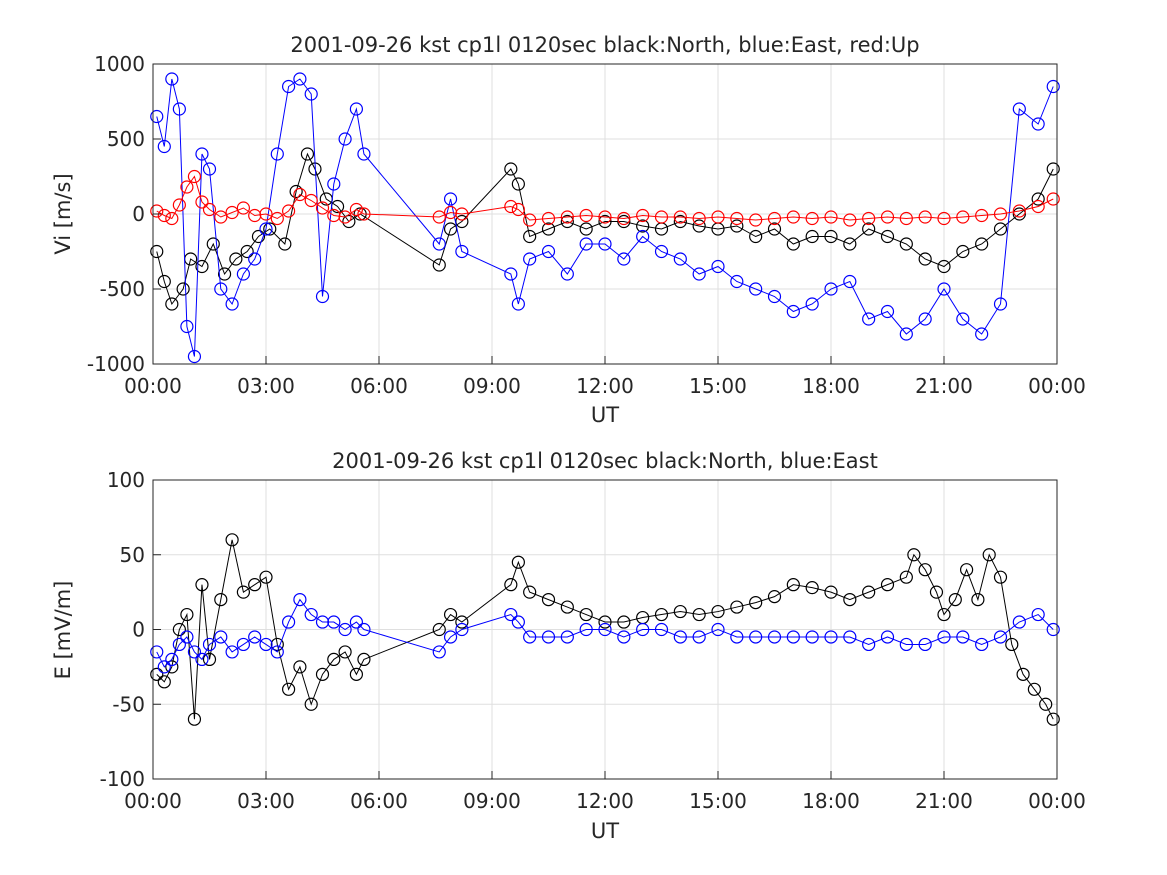 The height and width of the screenshot is (875, 1167). I want to click on y-tick-label: -100, so click(122, 779).